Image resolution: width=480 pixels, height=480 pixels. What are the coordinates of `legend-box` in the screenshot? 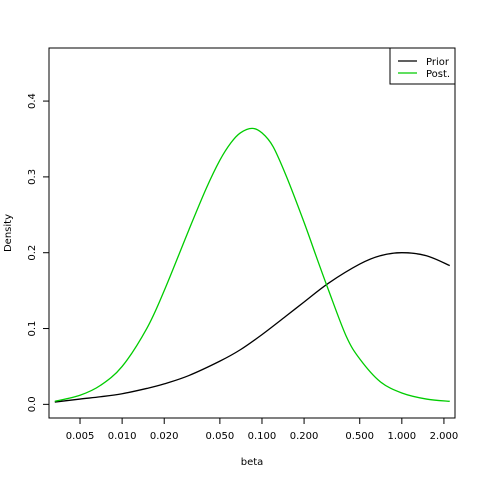 It's located at (422, 66).